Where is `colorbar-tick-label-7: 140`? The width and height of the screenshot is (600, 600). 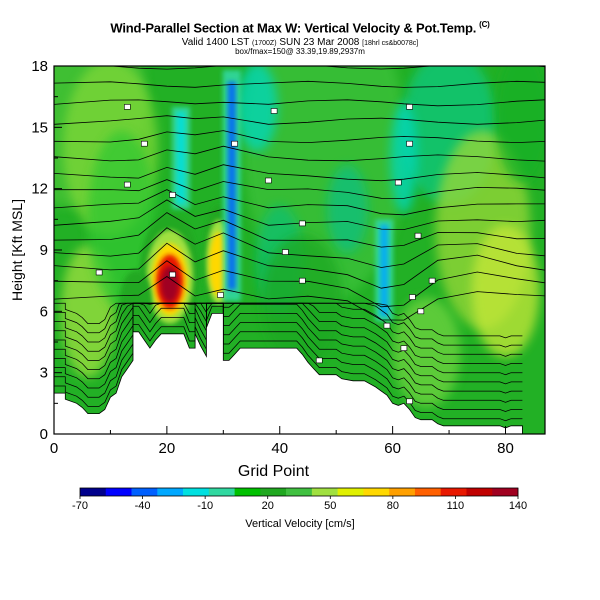
colorbar-tick-label-7: 140 is located at coordinates (518, 506).